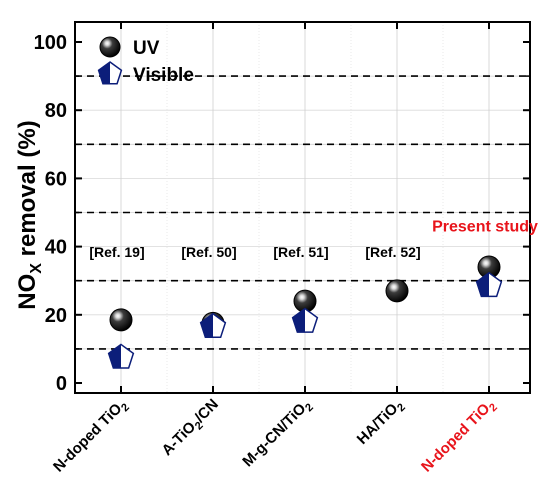 This screenshot has height=493, width=550. Describe the element at coordinates (29, 214) in the screenshot. I see `y-axis-title: NOX removal (%)` at that location.